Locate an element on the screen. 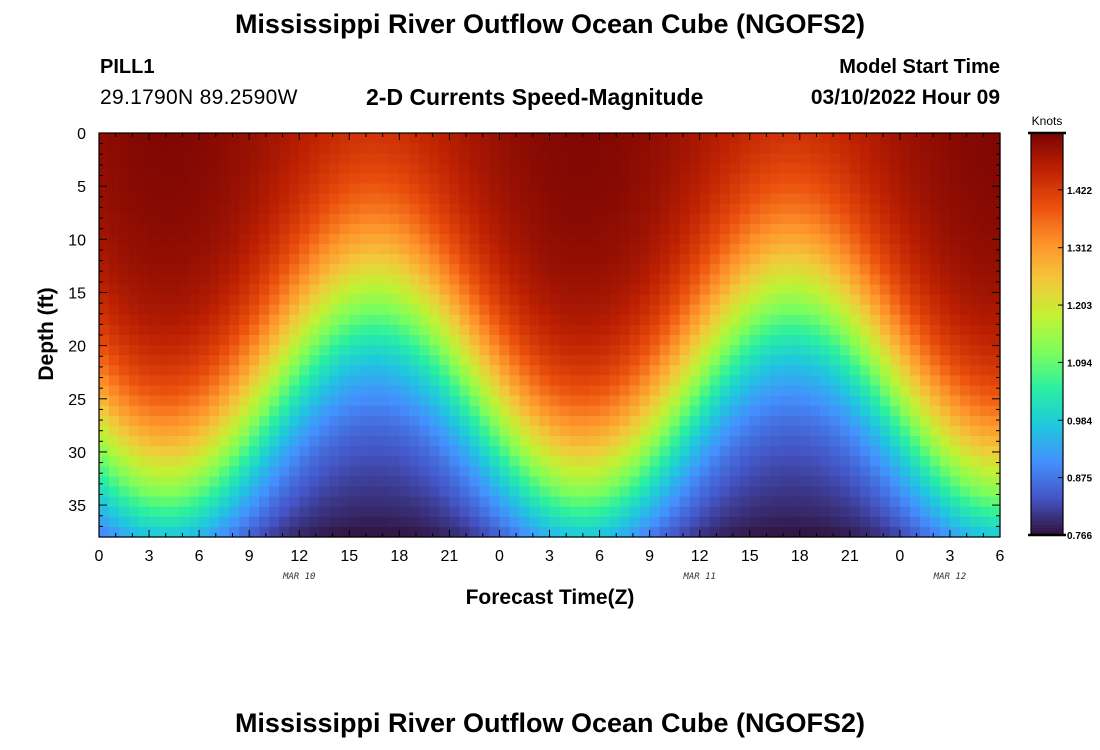 The width and height of the screenshot is (1100, 750). y-tick-label: 35 is located at coordinates (77, 506).